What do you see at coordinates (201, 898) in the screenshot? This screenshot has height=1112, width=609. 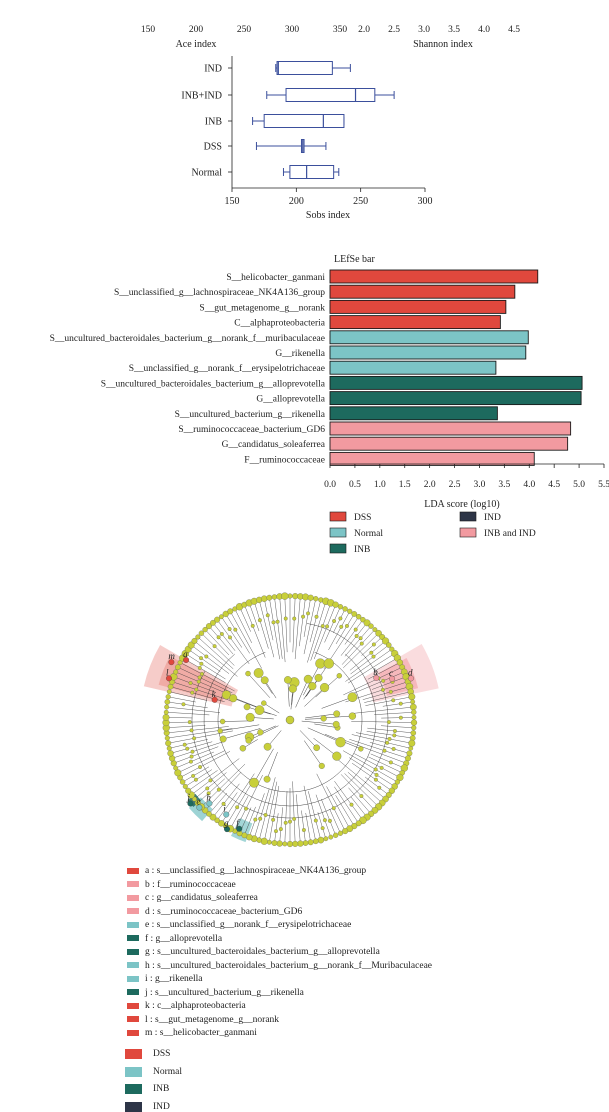 I see `cladogram-legend-text: c : g__candidatus_soleaferrea` at bounding box center [201, 898].